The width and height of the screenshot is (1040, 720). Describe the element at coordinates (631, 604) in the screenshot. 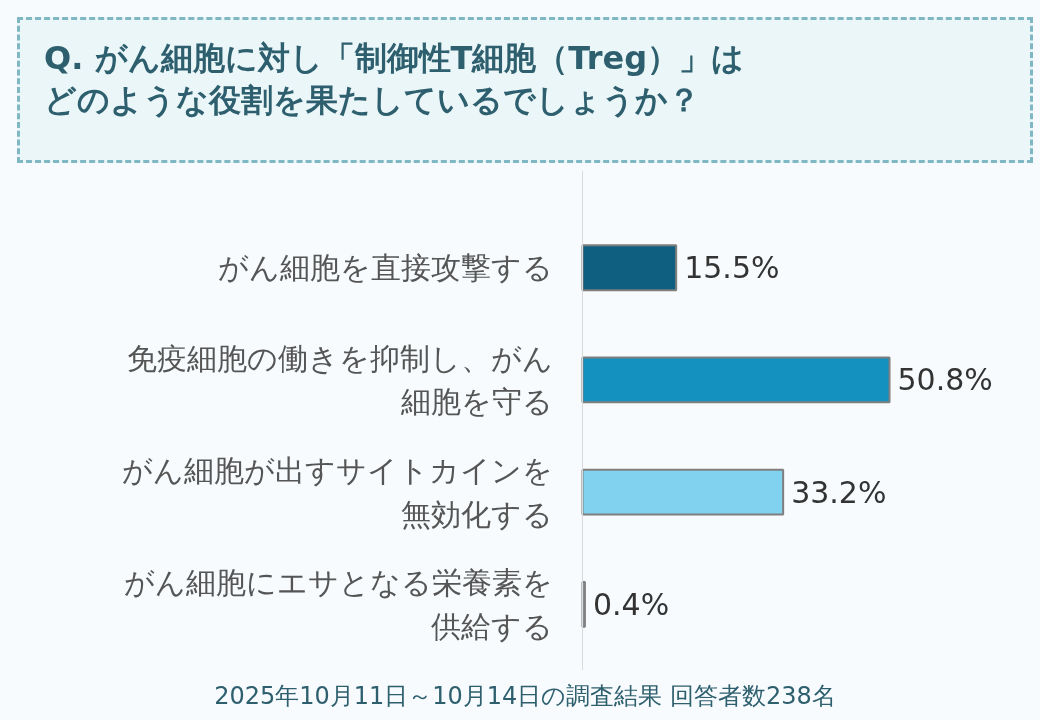

I see `data-label: 0.4%` at that location.